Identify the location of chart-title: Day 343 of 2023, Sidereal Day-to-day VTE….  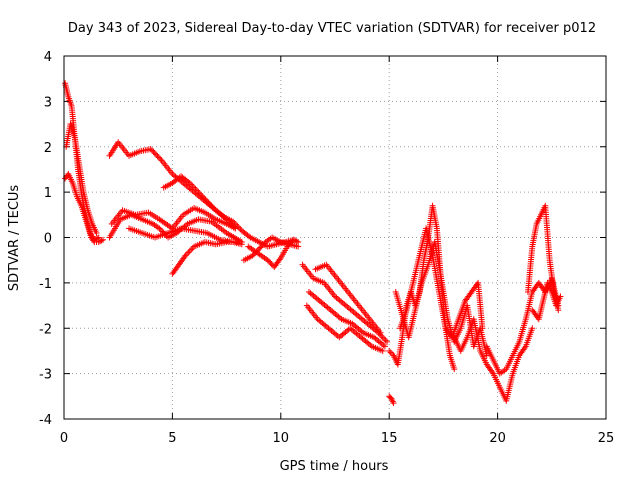
(332, 28).